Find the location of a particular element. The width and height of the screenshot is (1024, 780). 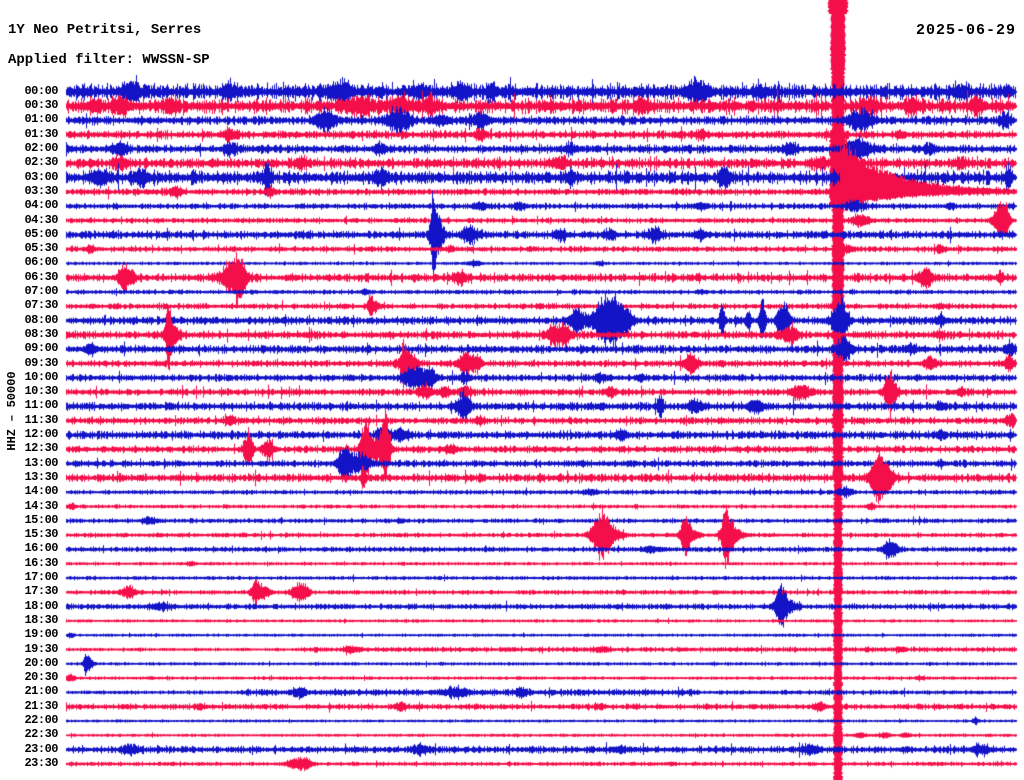

time-label: 03:30 is located at coordinates (41, 190).